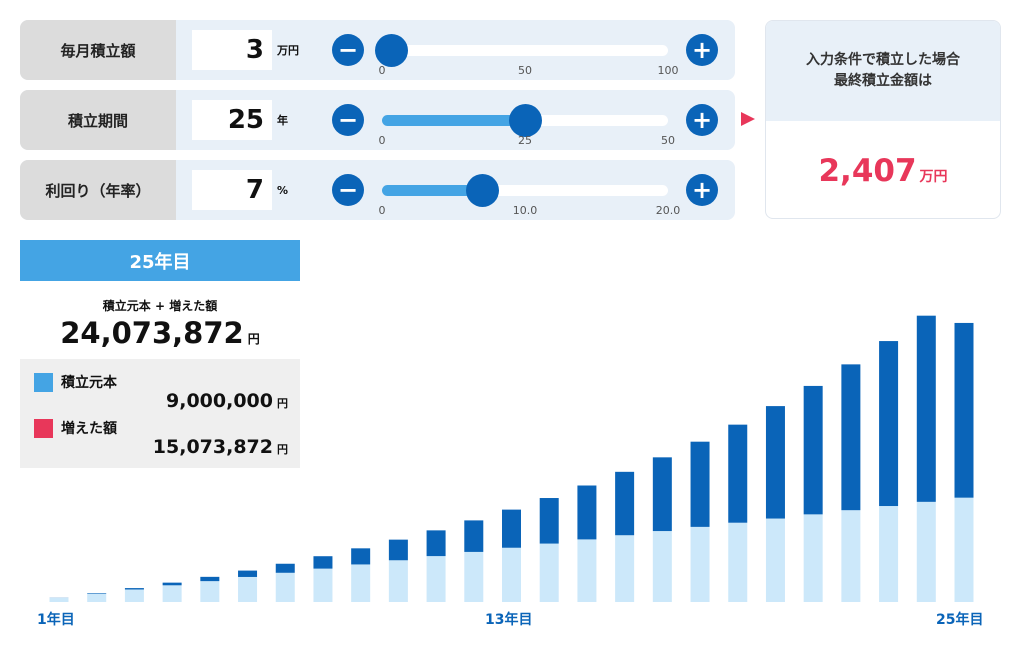 This screenshot has height=648, width=1024. Describe the element at coordinates (288, 50) in the screenshot. I see `unit-label: 万円` at that location.